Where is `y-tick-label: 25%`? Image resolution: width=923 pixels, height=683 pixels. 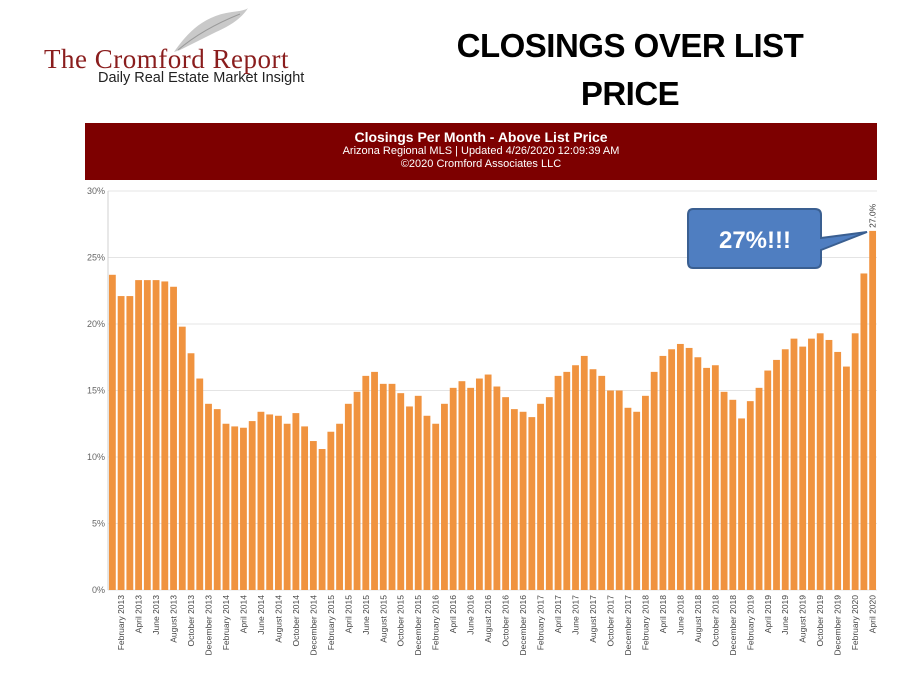 y-tick-label: 25% is located at coordinates (96, 258).